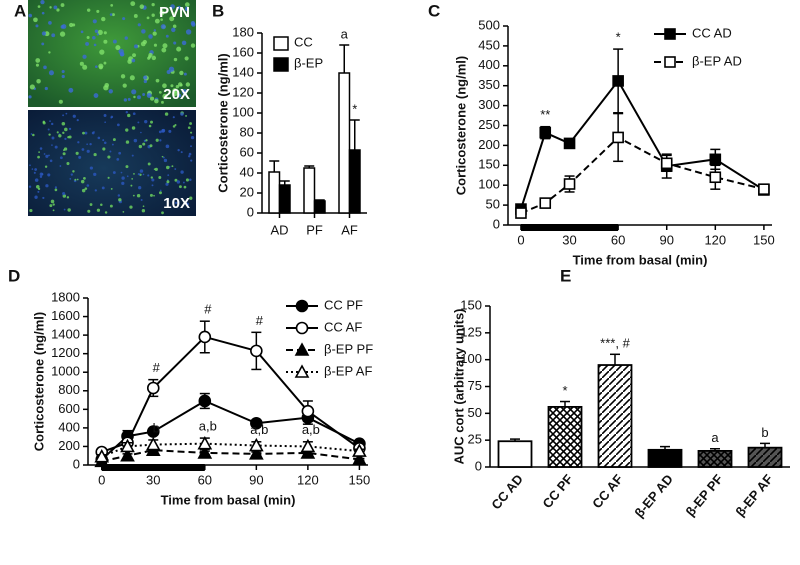 This screenshot has width=800, height=565. I want to click on speckles, so click(112, 107).